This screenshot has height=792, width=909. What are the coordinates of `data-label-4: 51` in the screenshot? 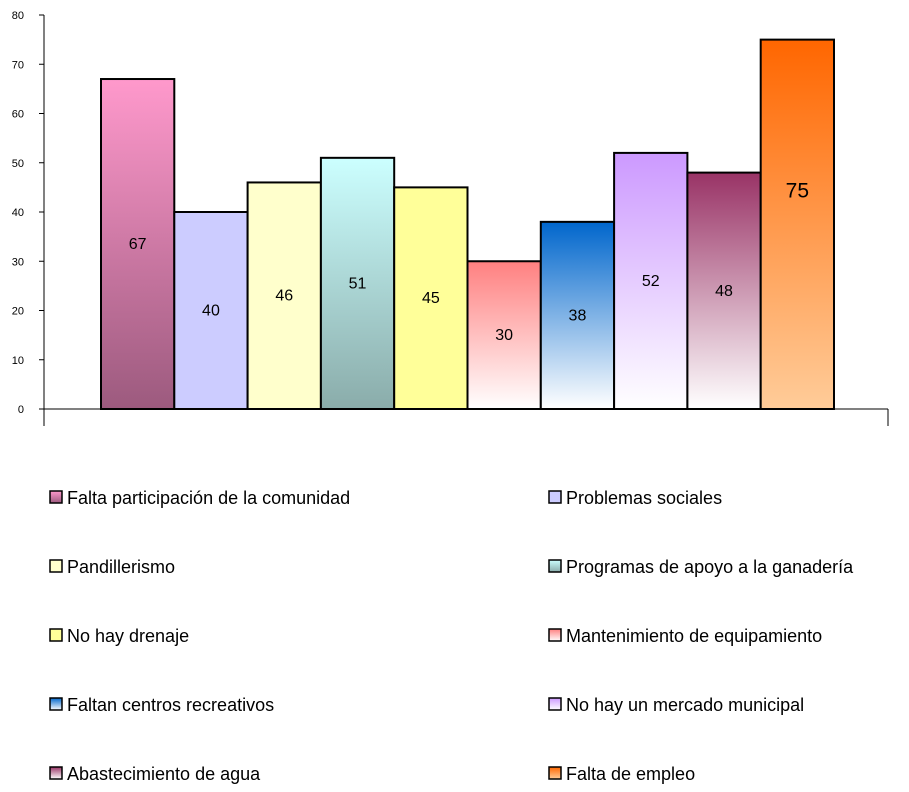 It's located at (358, 283).